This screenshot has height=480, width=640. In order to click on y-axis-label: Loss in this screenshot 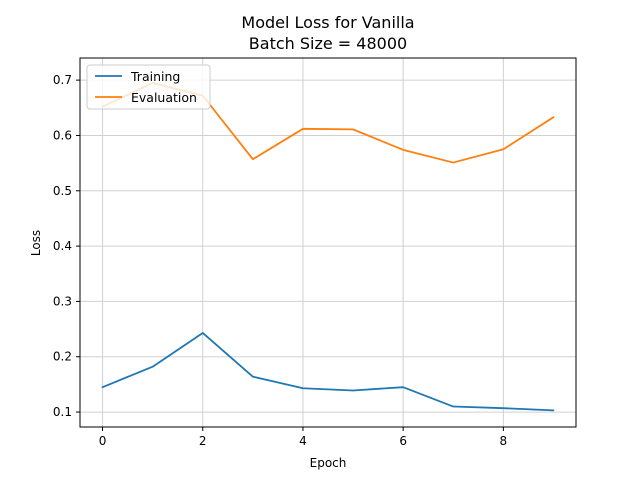, I will do `click(36, 243)`.